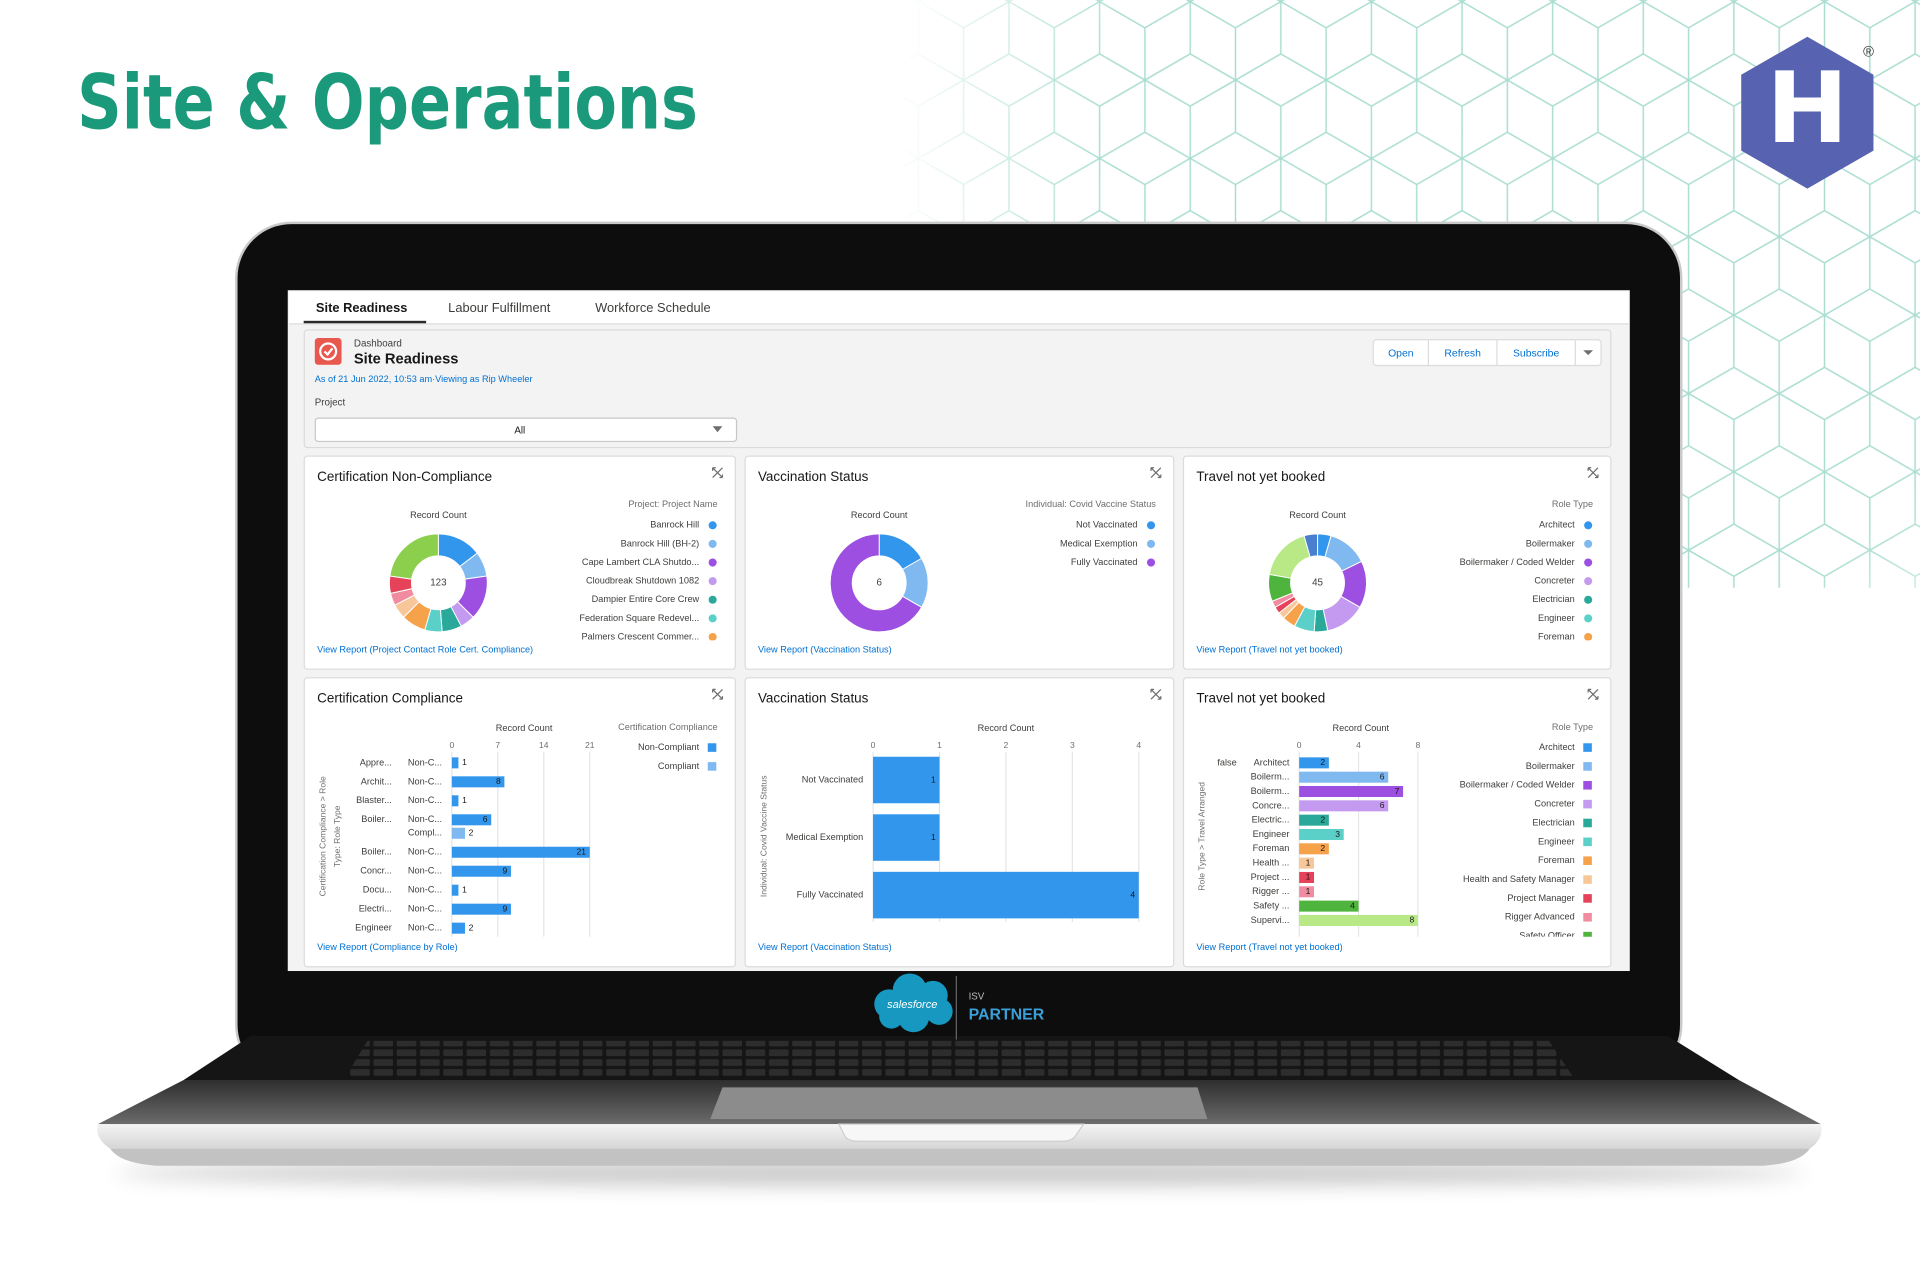 The image size is (1920, 1280). I want to click on x-tick-label: 4, so click(1358, 745).